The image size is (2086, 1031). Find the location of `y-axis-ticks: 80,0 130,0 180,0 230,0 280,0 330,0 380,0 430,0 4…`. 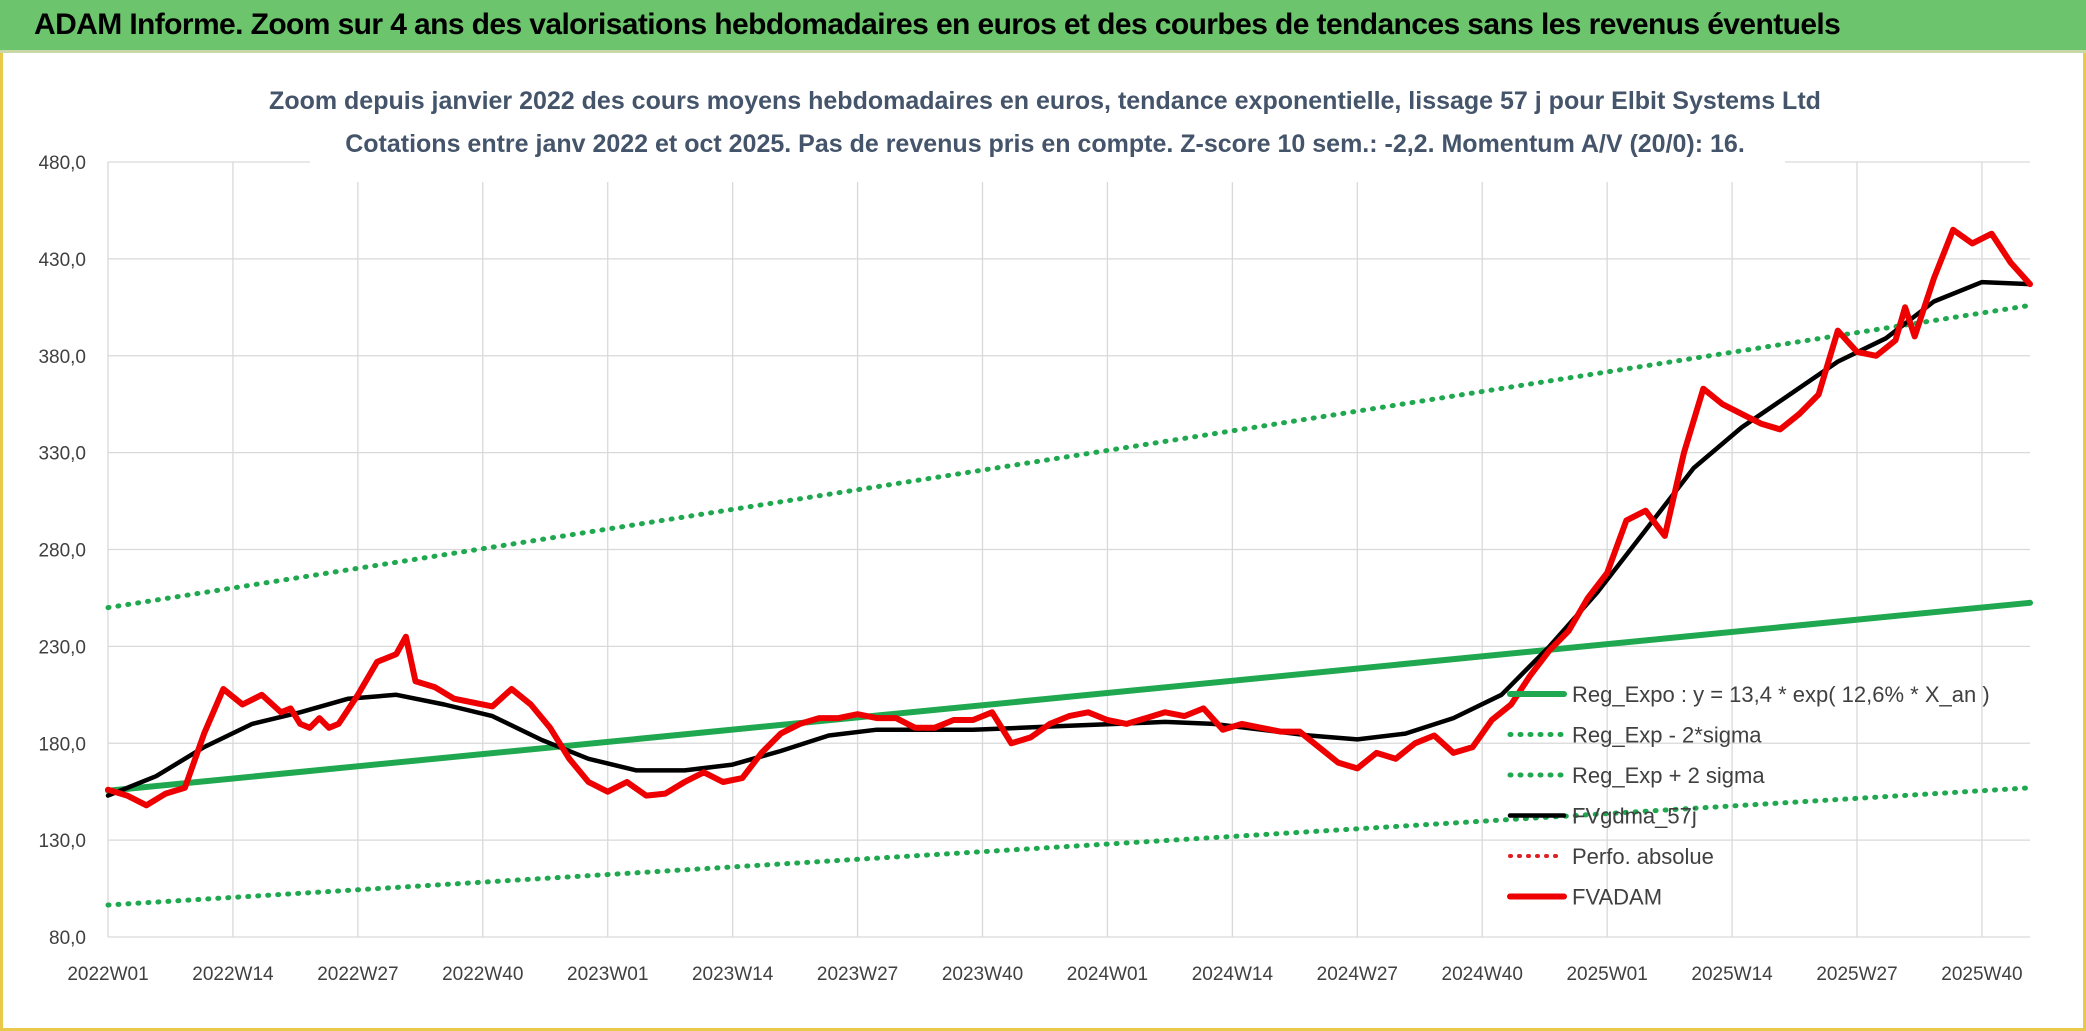

y-axis-ticks: 80,0 130,0 180,0 230,0 280,0 330,0 380,0 430,0 4… is located at coordinates (62, 551).